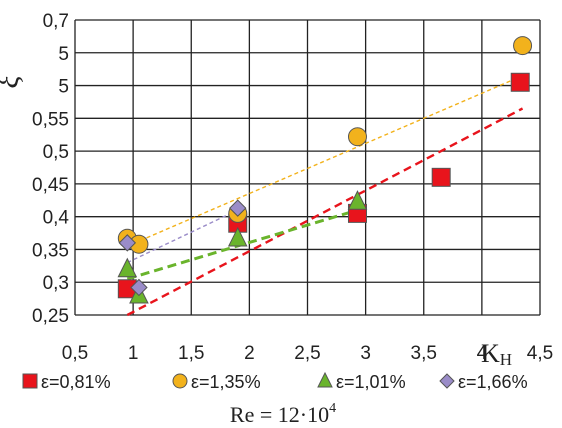 Image resolution: width=562 pixels, height=428 pixels. I want to click on trend-line, so click(183, 236).